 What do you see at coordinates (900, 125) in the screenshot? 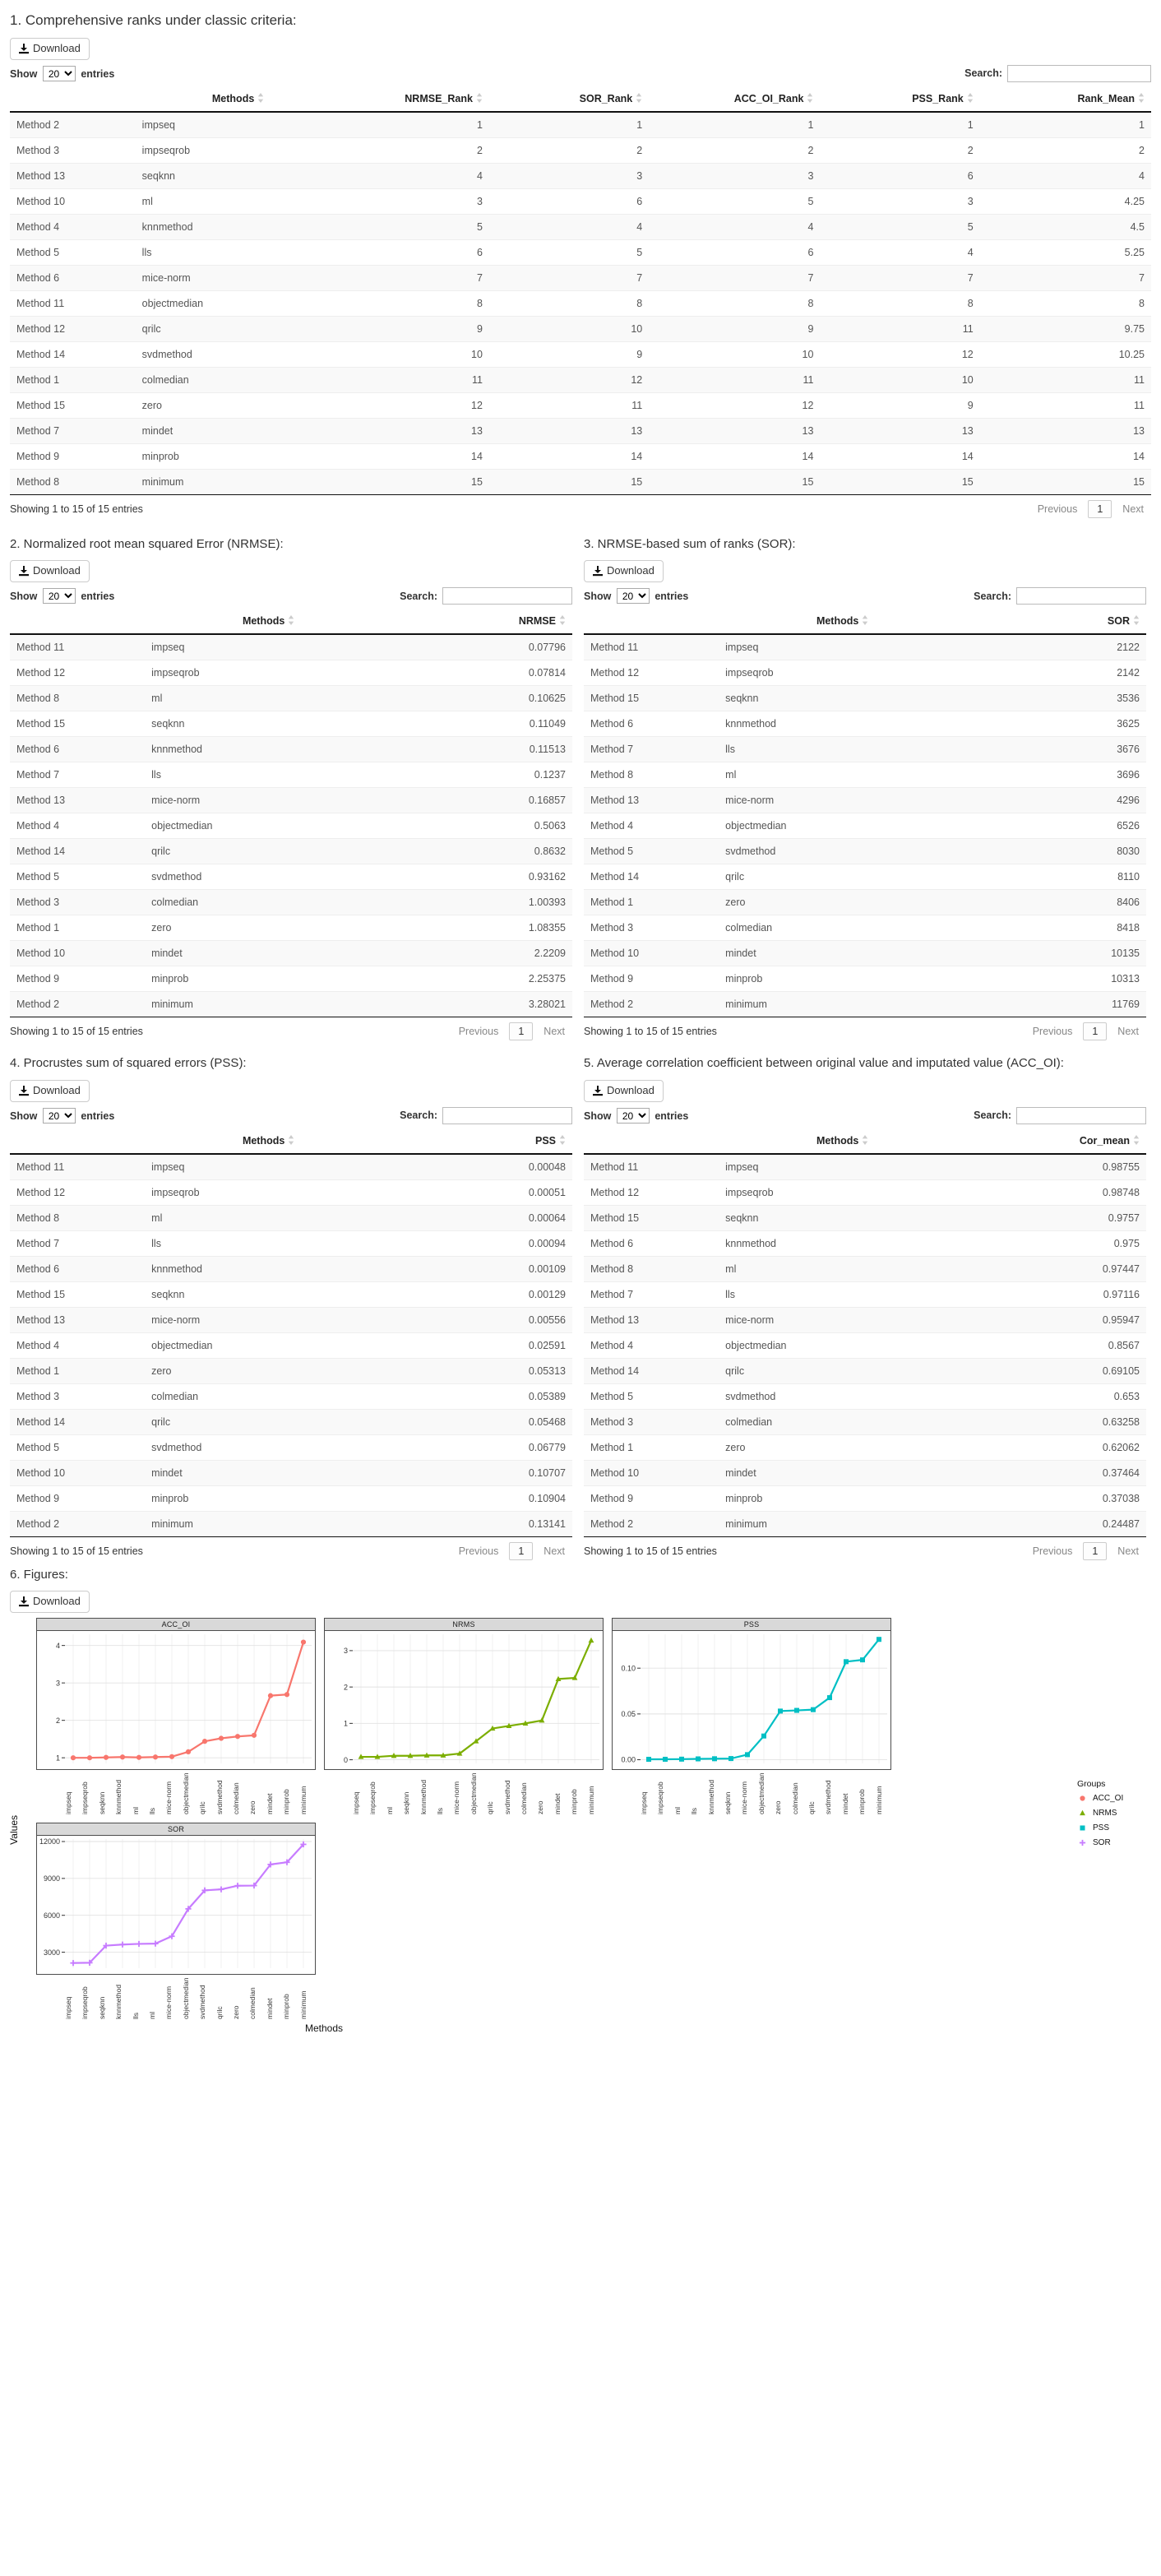
I see `cell-value: 1` at bounding box center [900, 125].